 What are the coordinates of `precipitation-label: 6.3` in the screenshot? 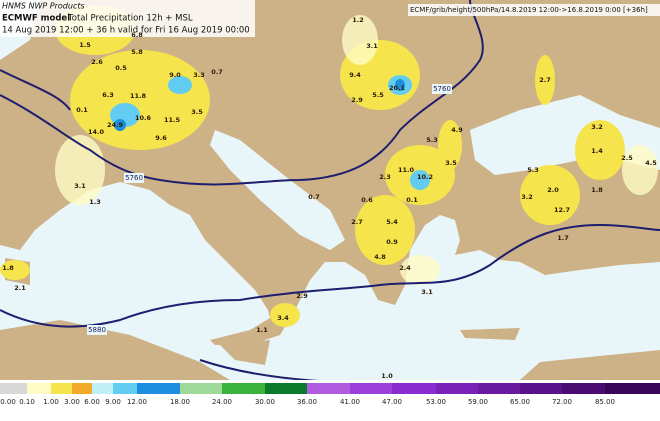 It's located at (108, 95).